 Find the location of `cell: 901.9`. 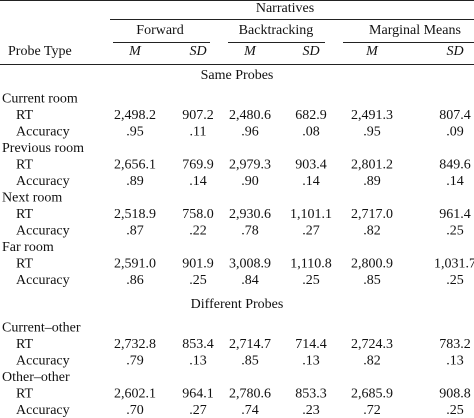

cell: 901.9 is located at coordinates (198, 264).